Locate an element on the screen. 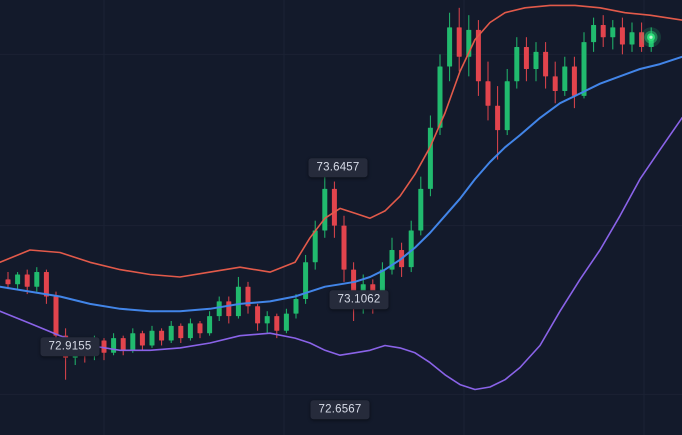 The height and width of the screenshot is (435, 682). price-label-low: 72.9155 is located at coordinates (70, 346).